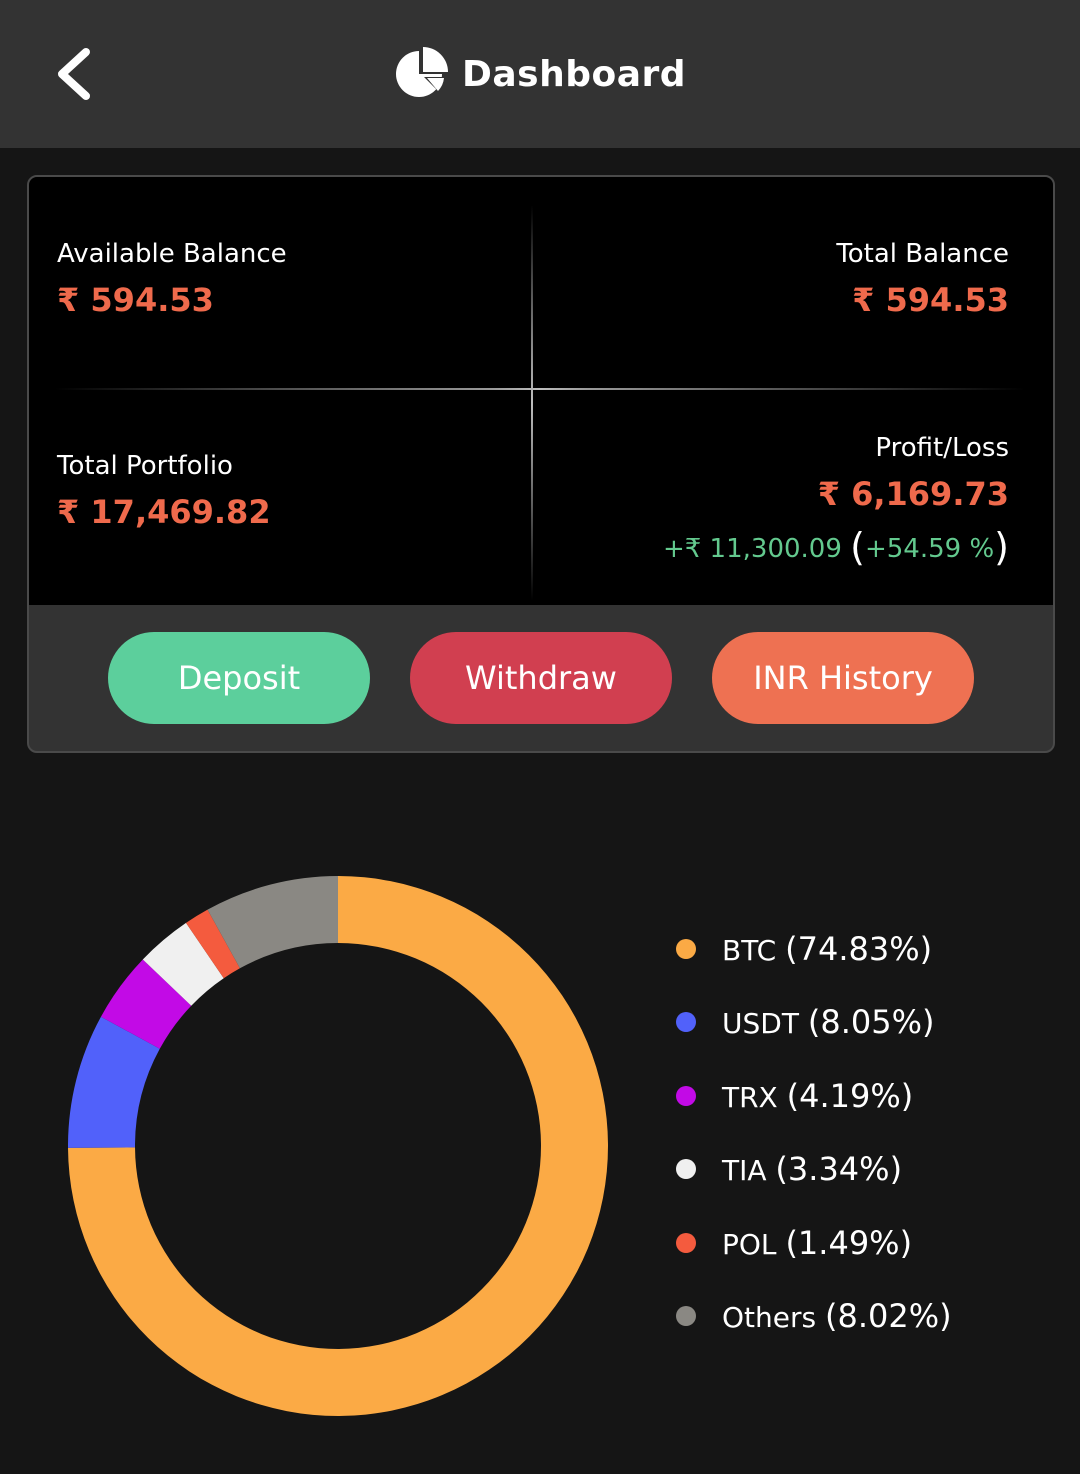 The width and height of the screenshot is (1080, 1474). I want to click on legend-label: Others (8.02%), so click(837, 1316).